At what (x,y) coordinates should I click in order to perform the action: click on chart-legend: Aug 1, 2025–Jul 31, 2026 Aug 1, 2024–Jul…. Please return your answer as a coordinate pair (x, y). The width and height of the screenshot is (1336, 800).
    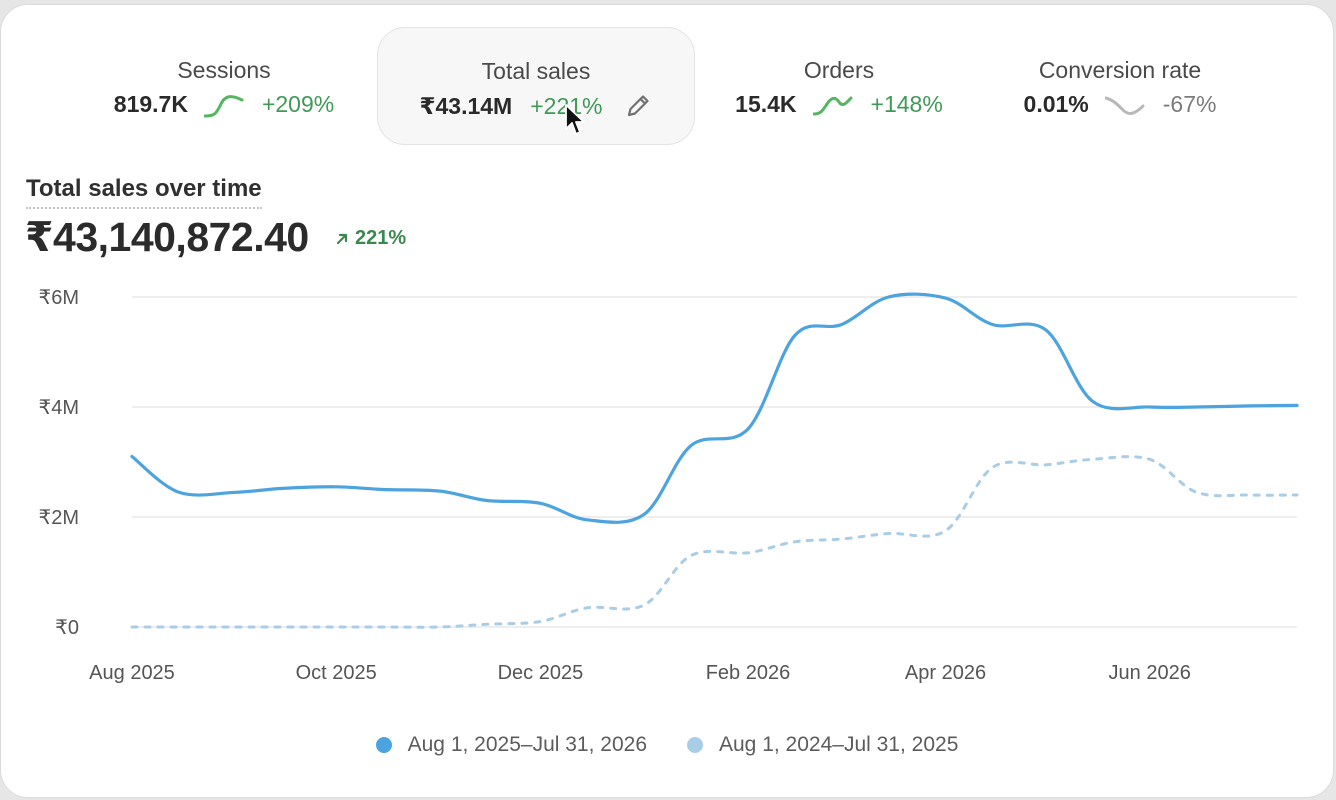
    Looking at the image, I should click on (667, 745).